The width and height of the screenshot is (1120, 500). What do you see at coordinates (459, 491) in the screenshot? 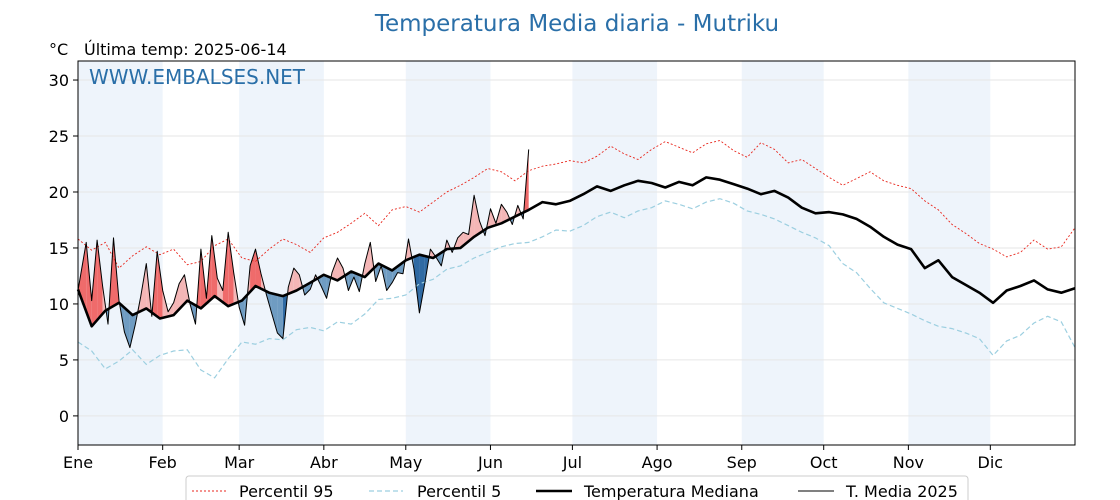
I see `legend-p5-label: Percentil 5` at bounding box center [459, 491].